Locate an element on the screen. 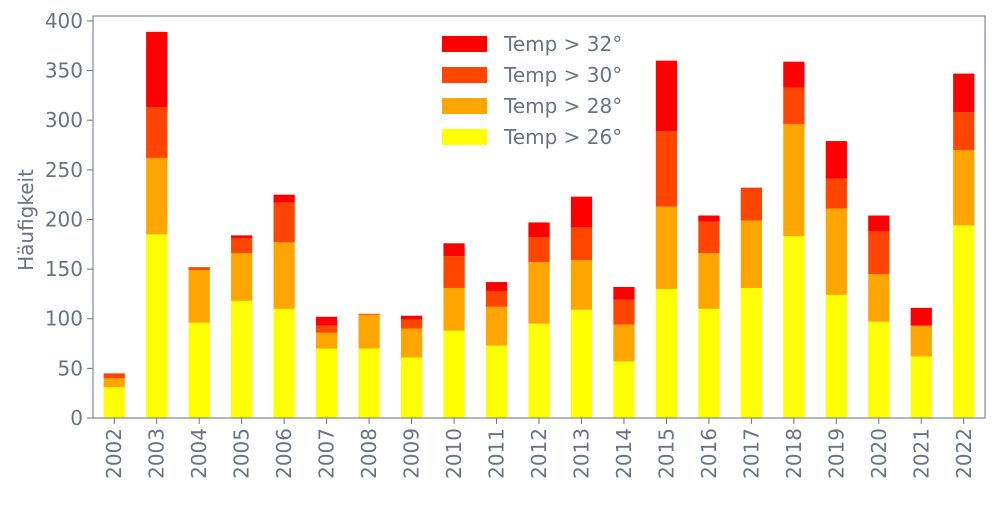 The height and width of the screenshot is (505, 1000). x-tick-label: 2014 is located at coordinates (624, 453).